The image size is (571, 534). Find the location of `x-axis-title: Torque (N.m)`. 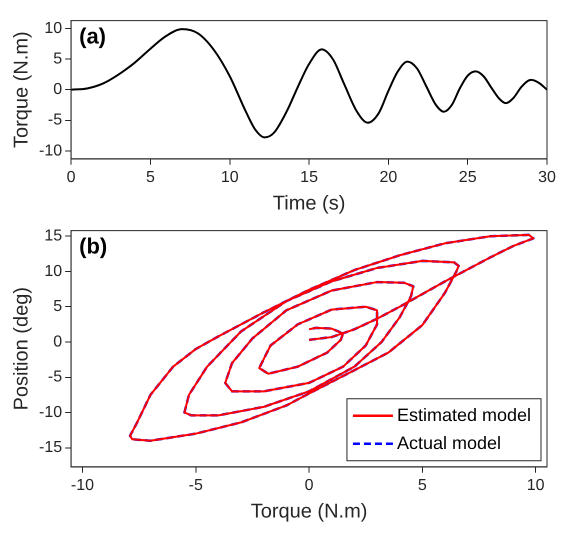

x-axis-title: Torque (N.m) is located at coordinates (309, 511).